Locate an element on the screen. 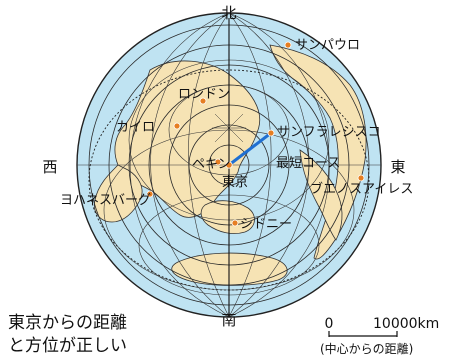 The width and height of the screenshot is (454, 359). south-america-landmass is located at coordinates (321, 195).